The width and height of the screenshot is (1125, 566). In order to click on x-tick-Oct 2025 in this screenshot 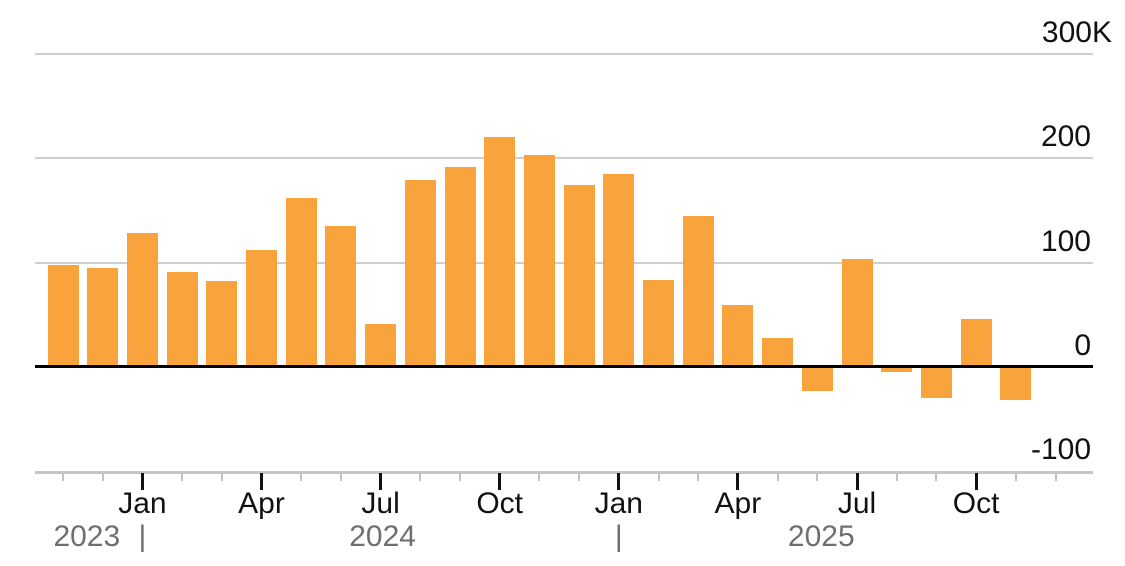, I will do `click(976, 481)`.